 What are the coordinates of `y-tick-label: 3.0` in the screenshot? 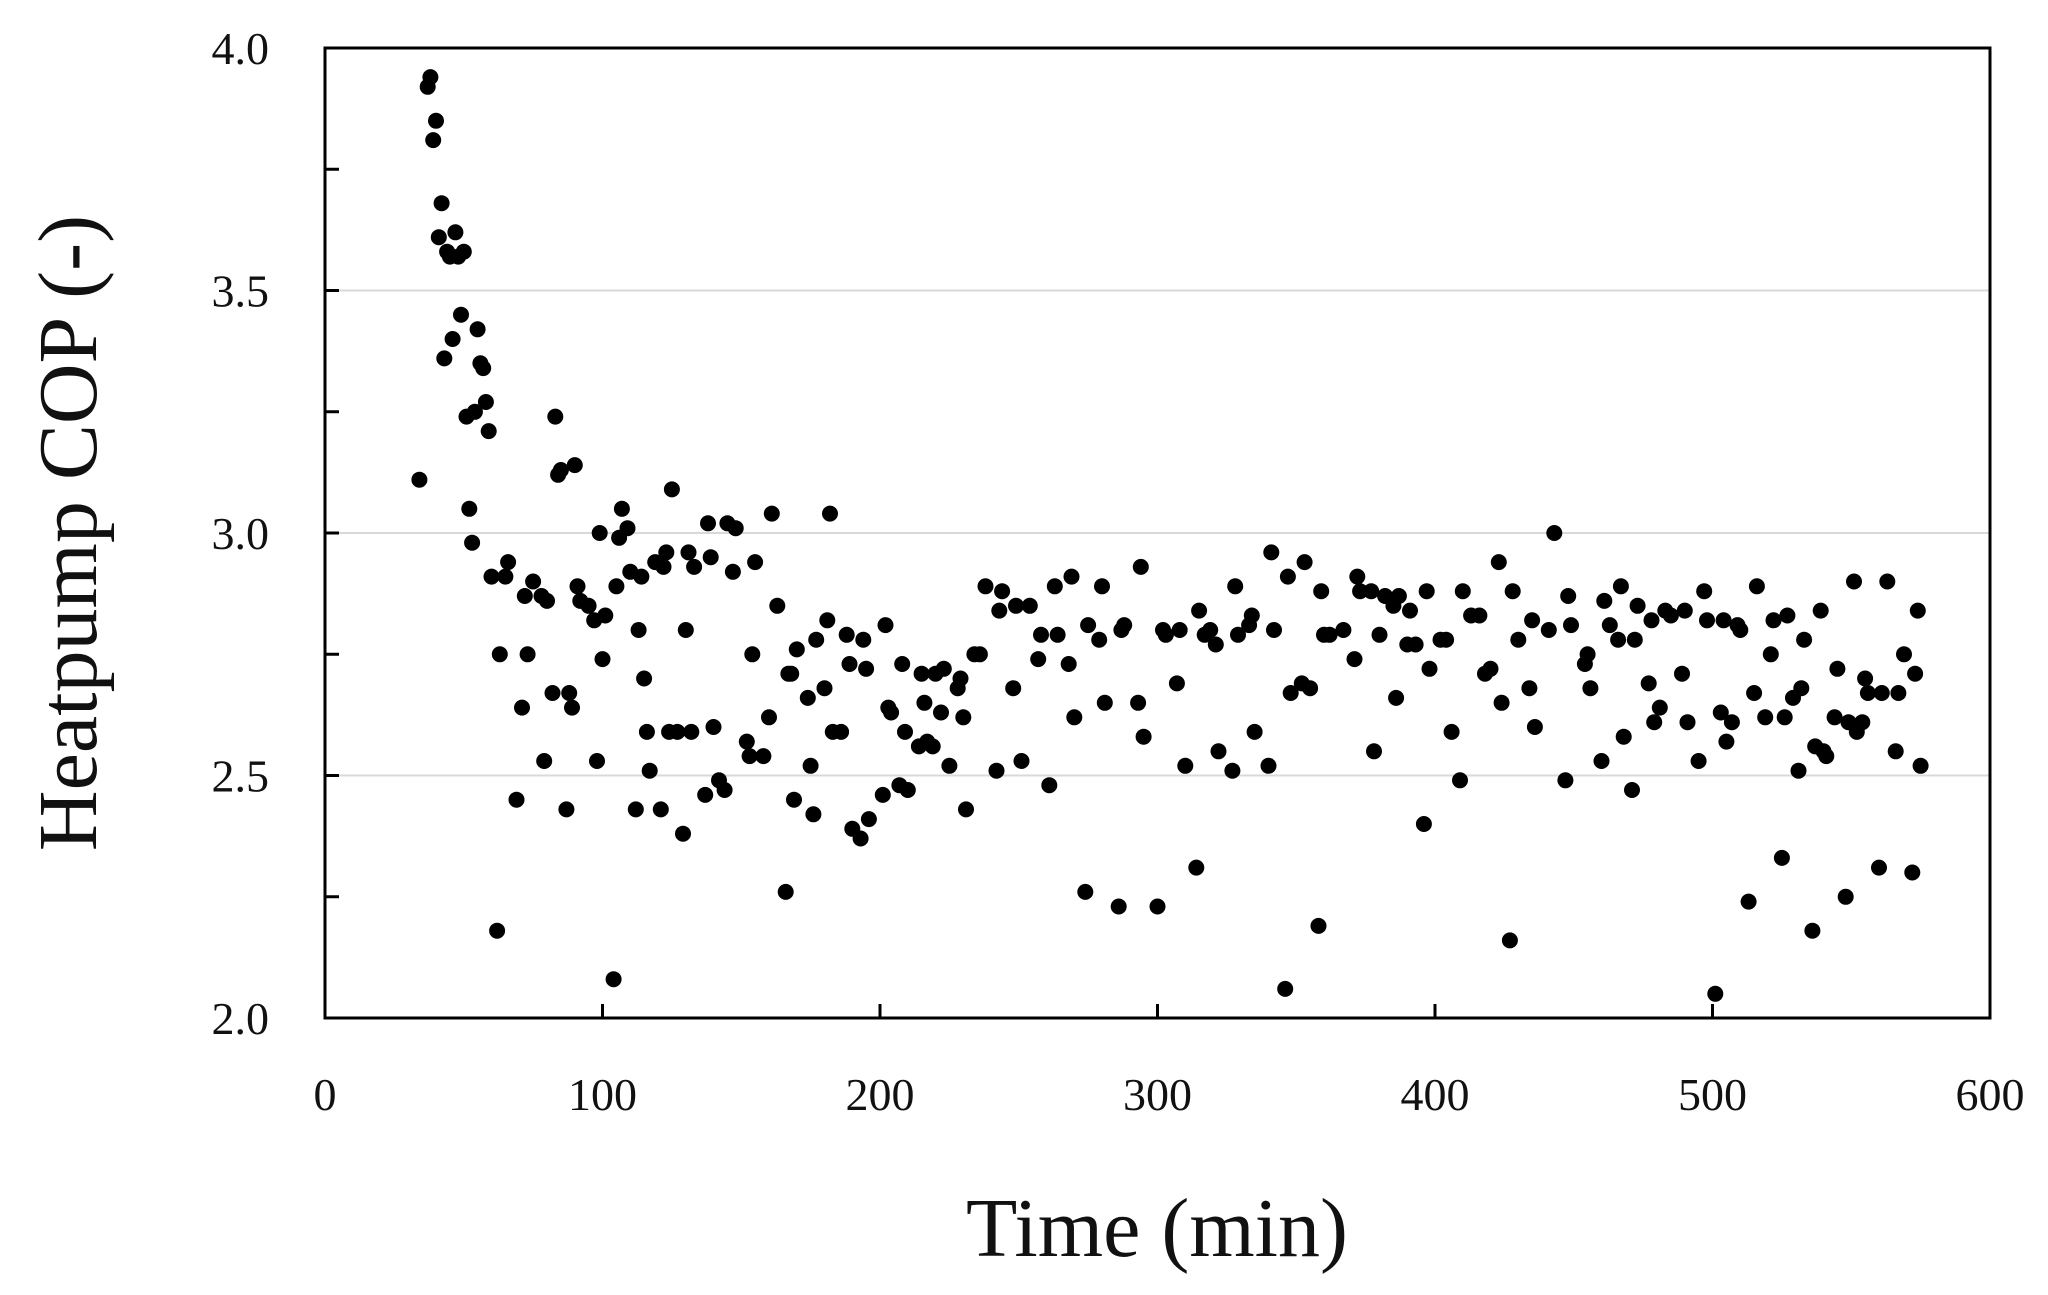 It's located at (241, 533).